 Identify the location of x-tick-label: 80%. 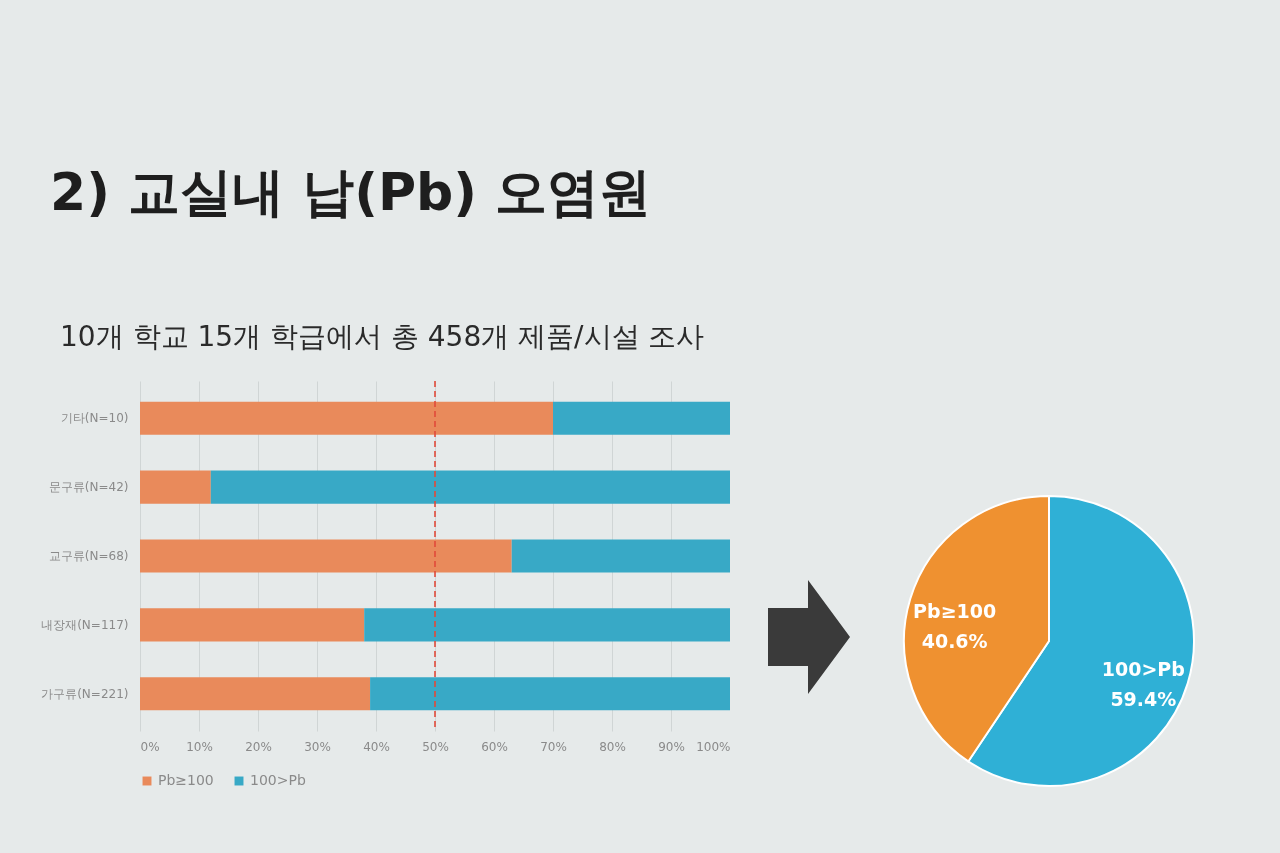
(612, 746).